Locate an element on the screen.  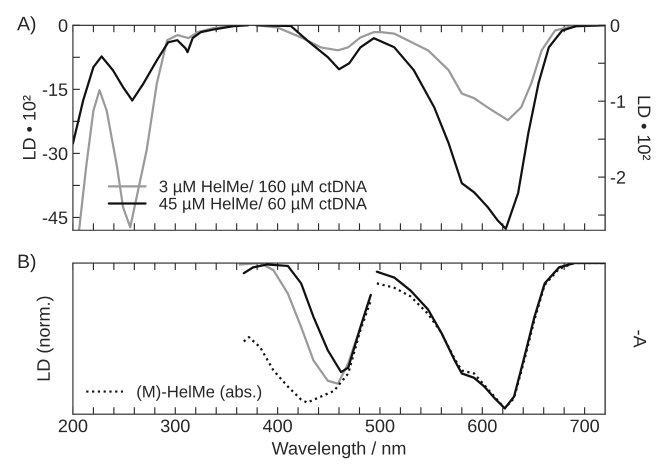
y-tick-label: -45 is located at coordinates (55, 218).